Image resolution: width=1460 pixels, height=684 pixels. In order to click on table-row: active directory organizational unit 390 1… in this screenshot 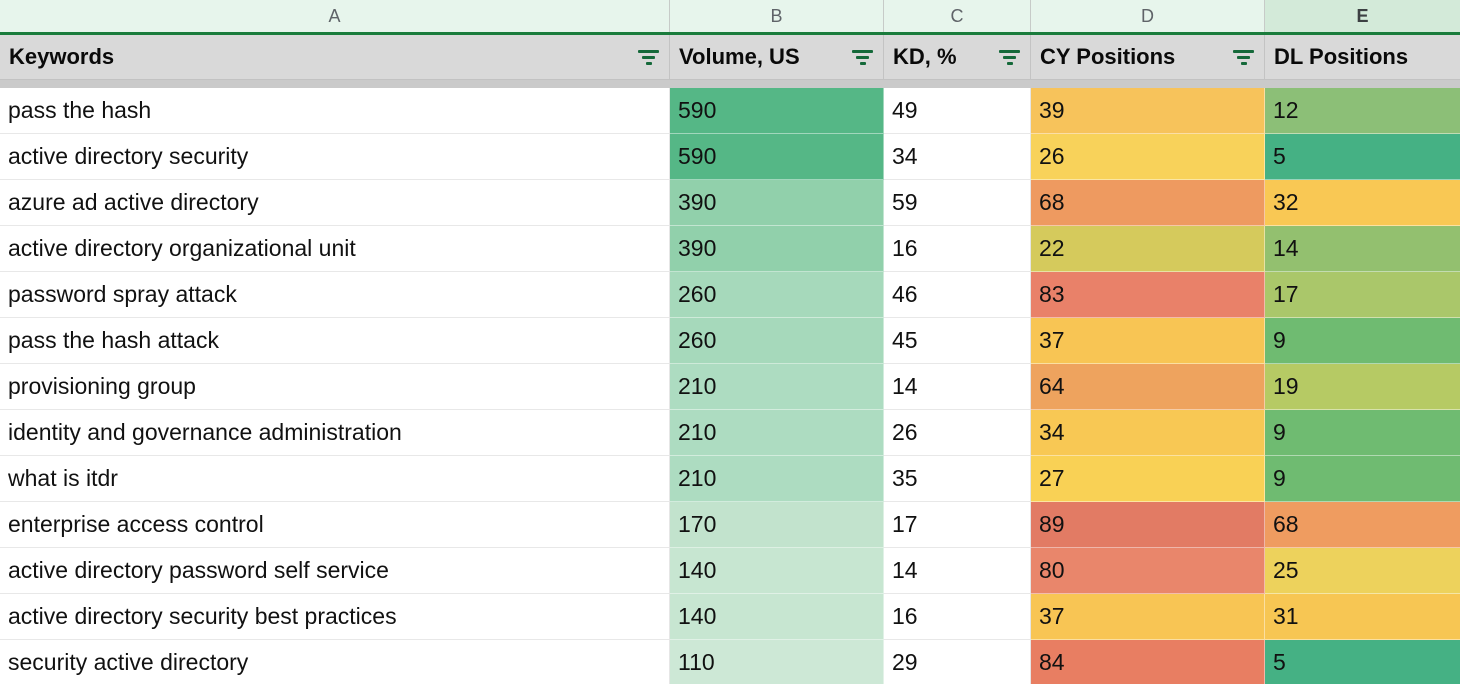, I will do `click(730, 249)`.